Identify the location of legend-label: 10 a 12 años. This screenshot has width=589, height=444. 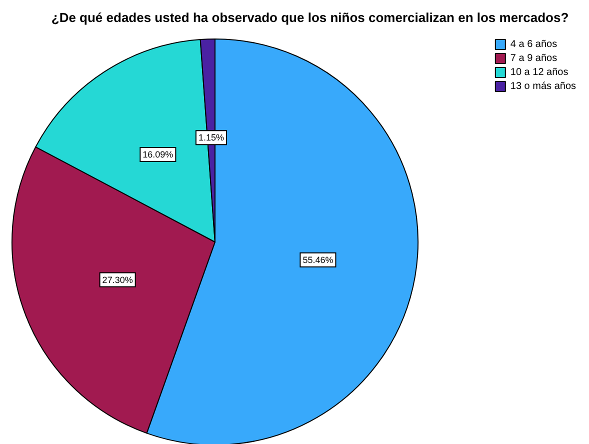
(539, 72).